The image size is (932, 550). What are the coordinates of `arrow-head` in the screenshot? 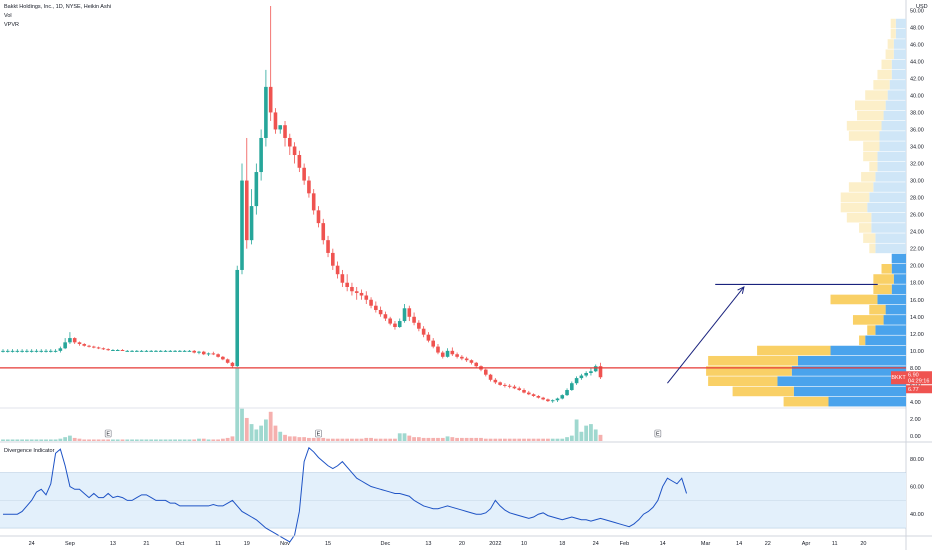 It's located at (741, 290).